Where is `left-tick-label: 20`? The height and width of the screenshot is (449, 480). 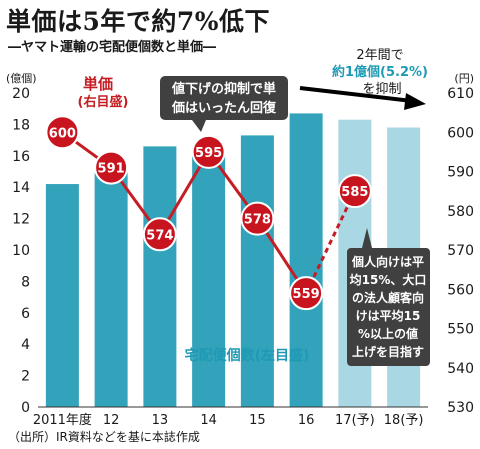 left-tick-label: 20 is located at coordinates (21, 94).